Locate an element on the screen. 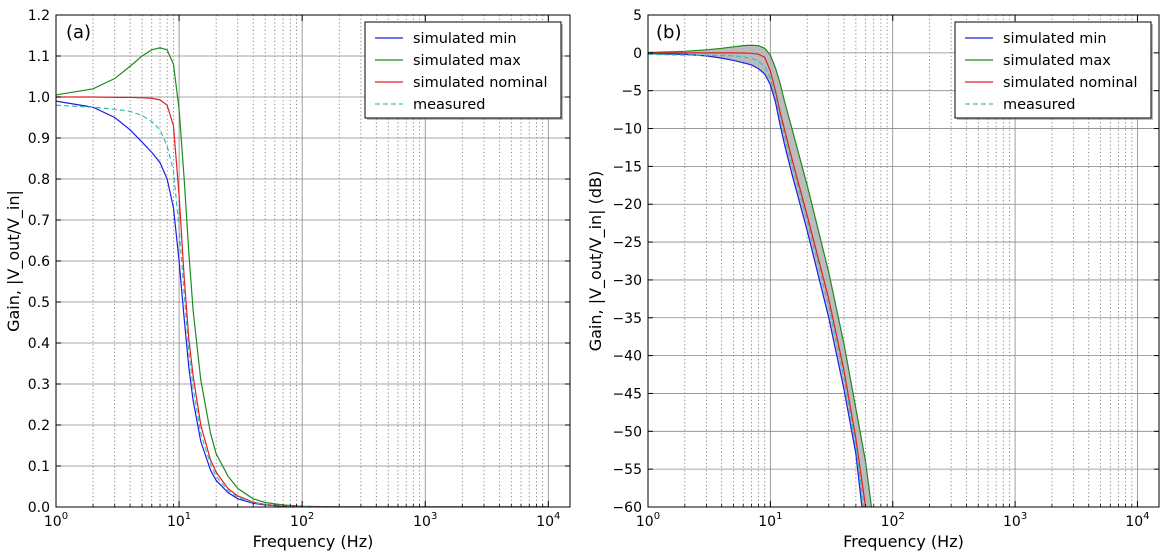  y-tick-label: −25 is located at coordinates (627, 243).